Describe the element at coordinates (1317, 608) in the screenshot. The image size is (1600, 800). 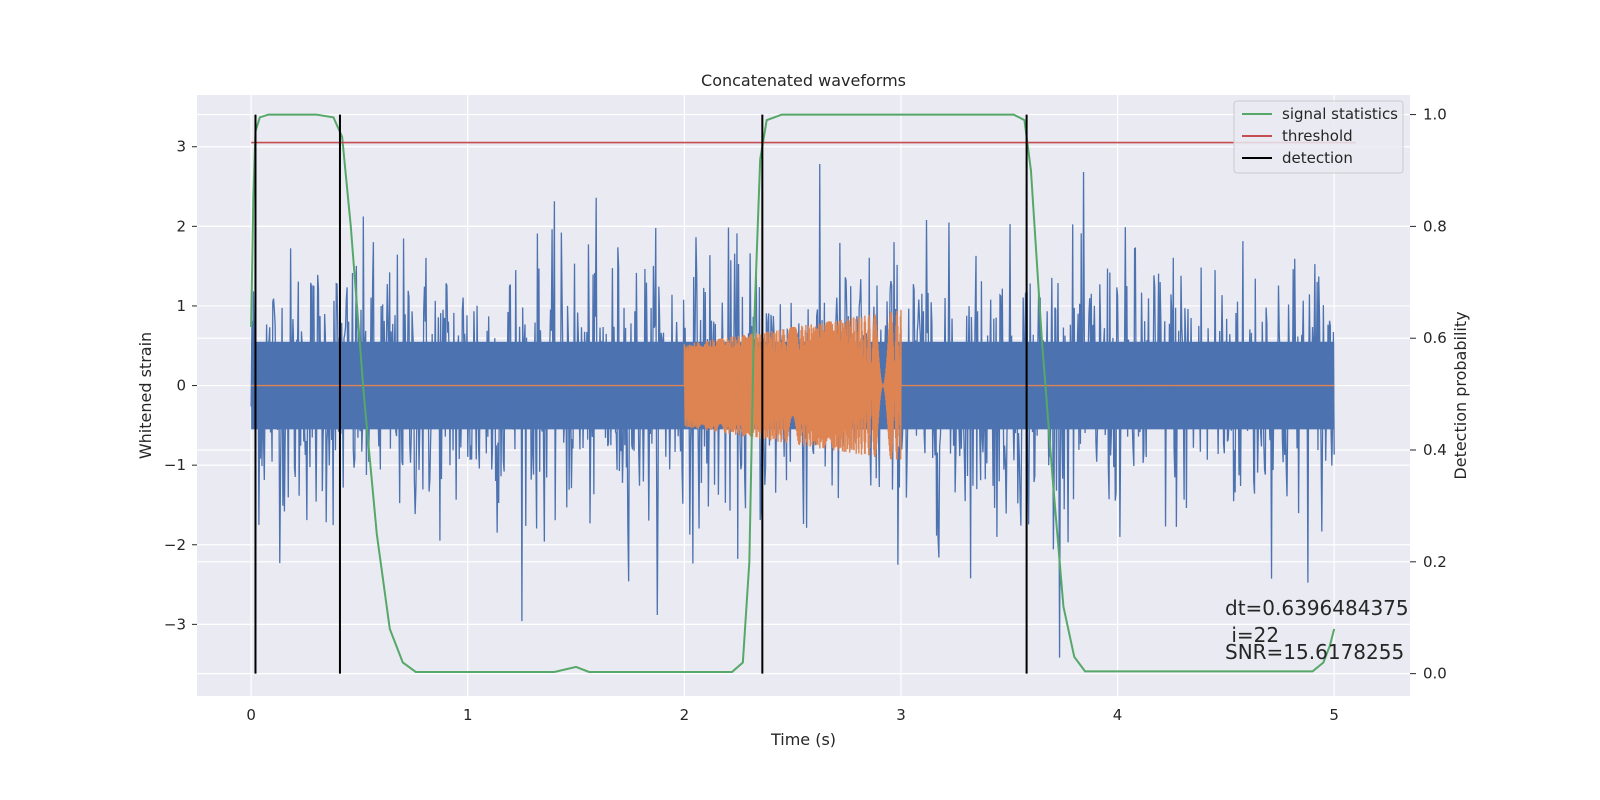
I see `annotation-dt: dt=0.6396484375` at that location.